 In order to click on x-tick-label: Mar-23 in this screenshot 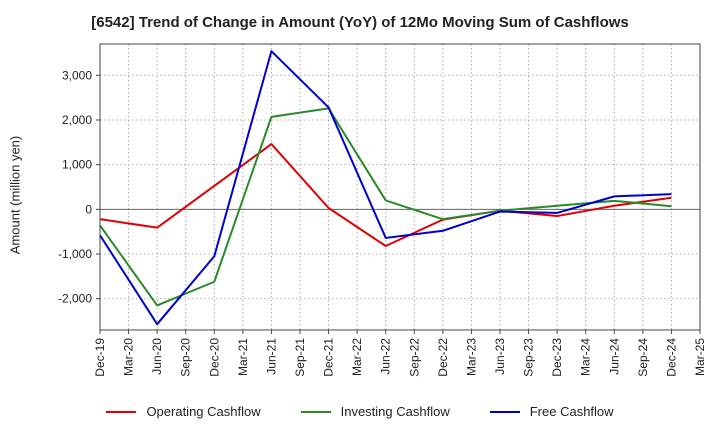, I will do `click(471, 357)`.